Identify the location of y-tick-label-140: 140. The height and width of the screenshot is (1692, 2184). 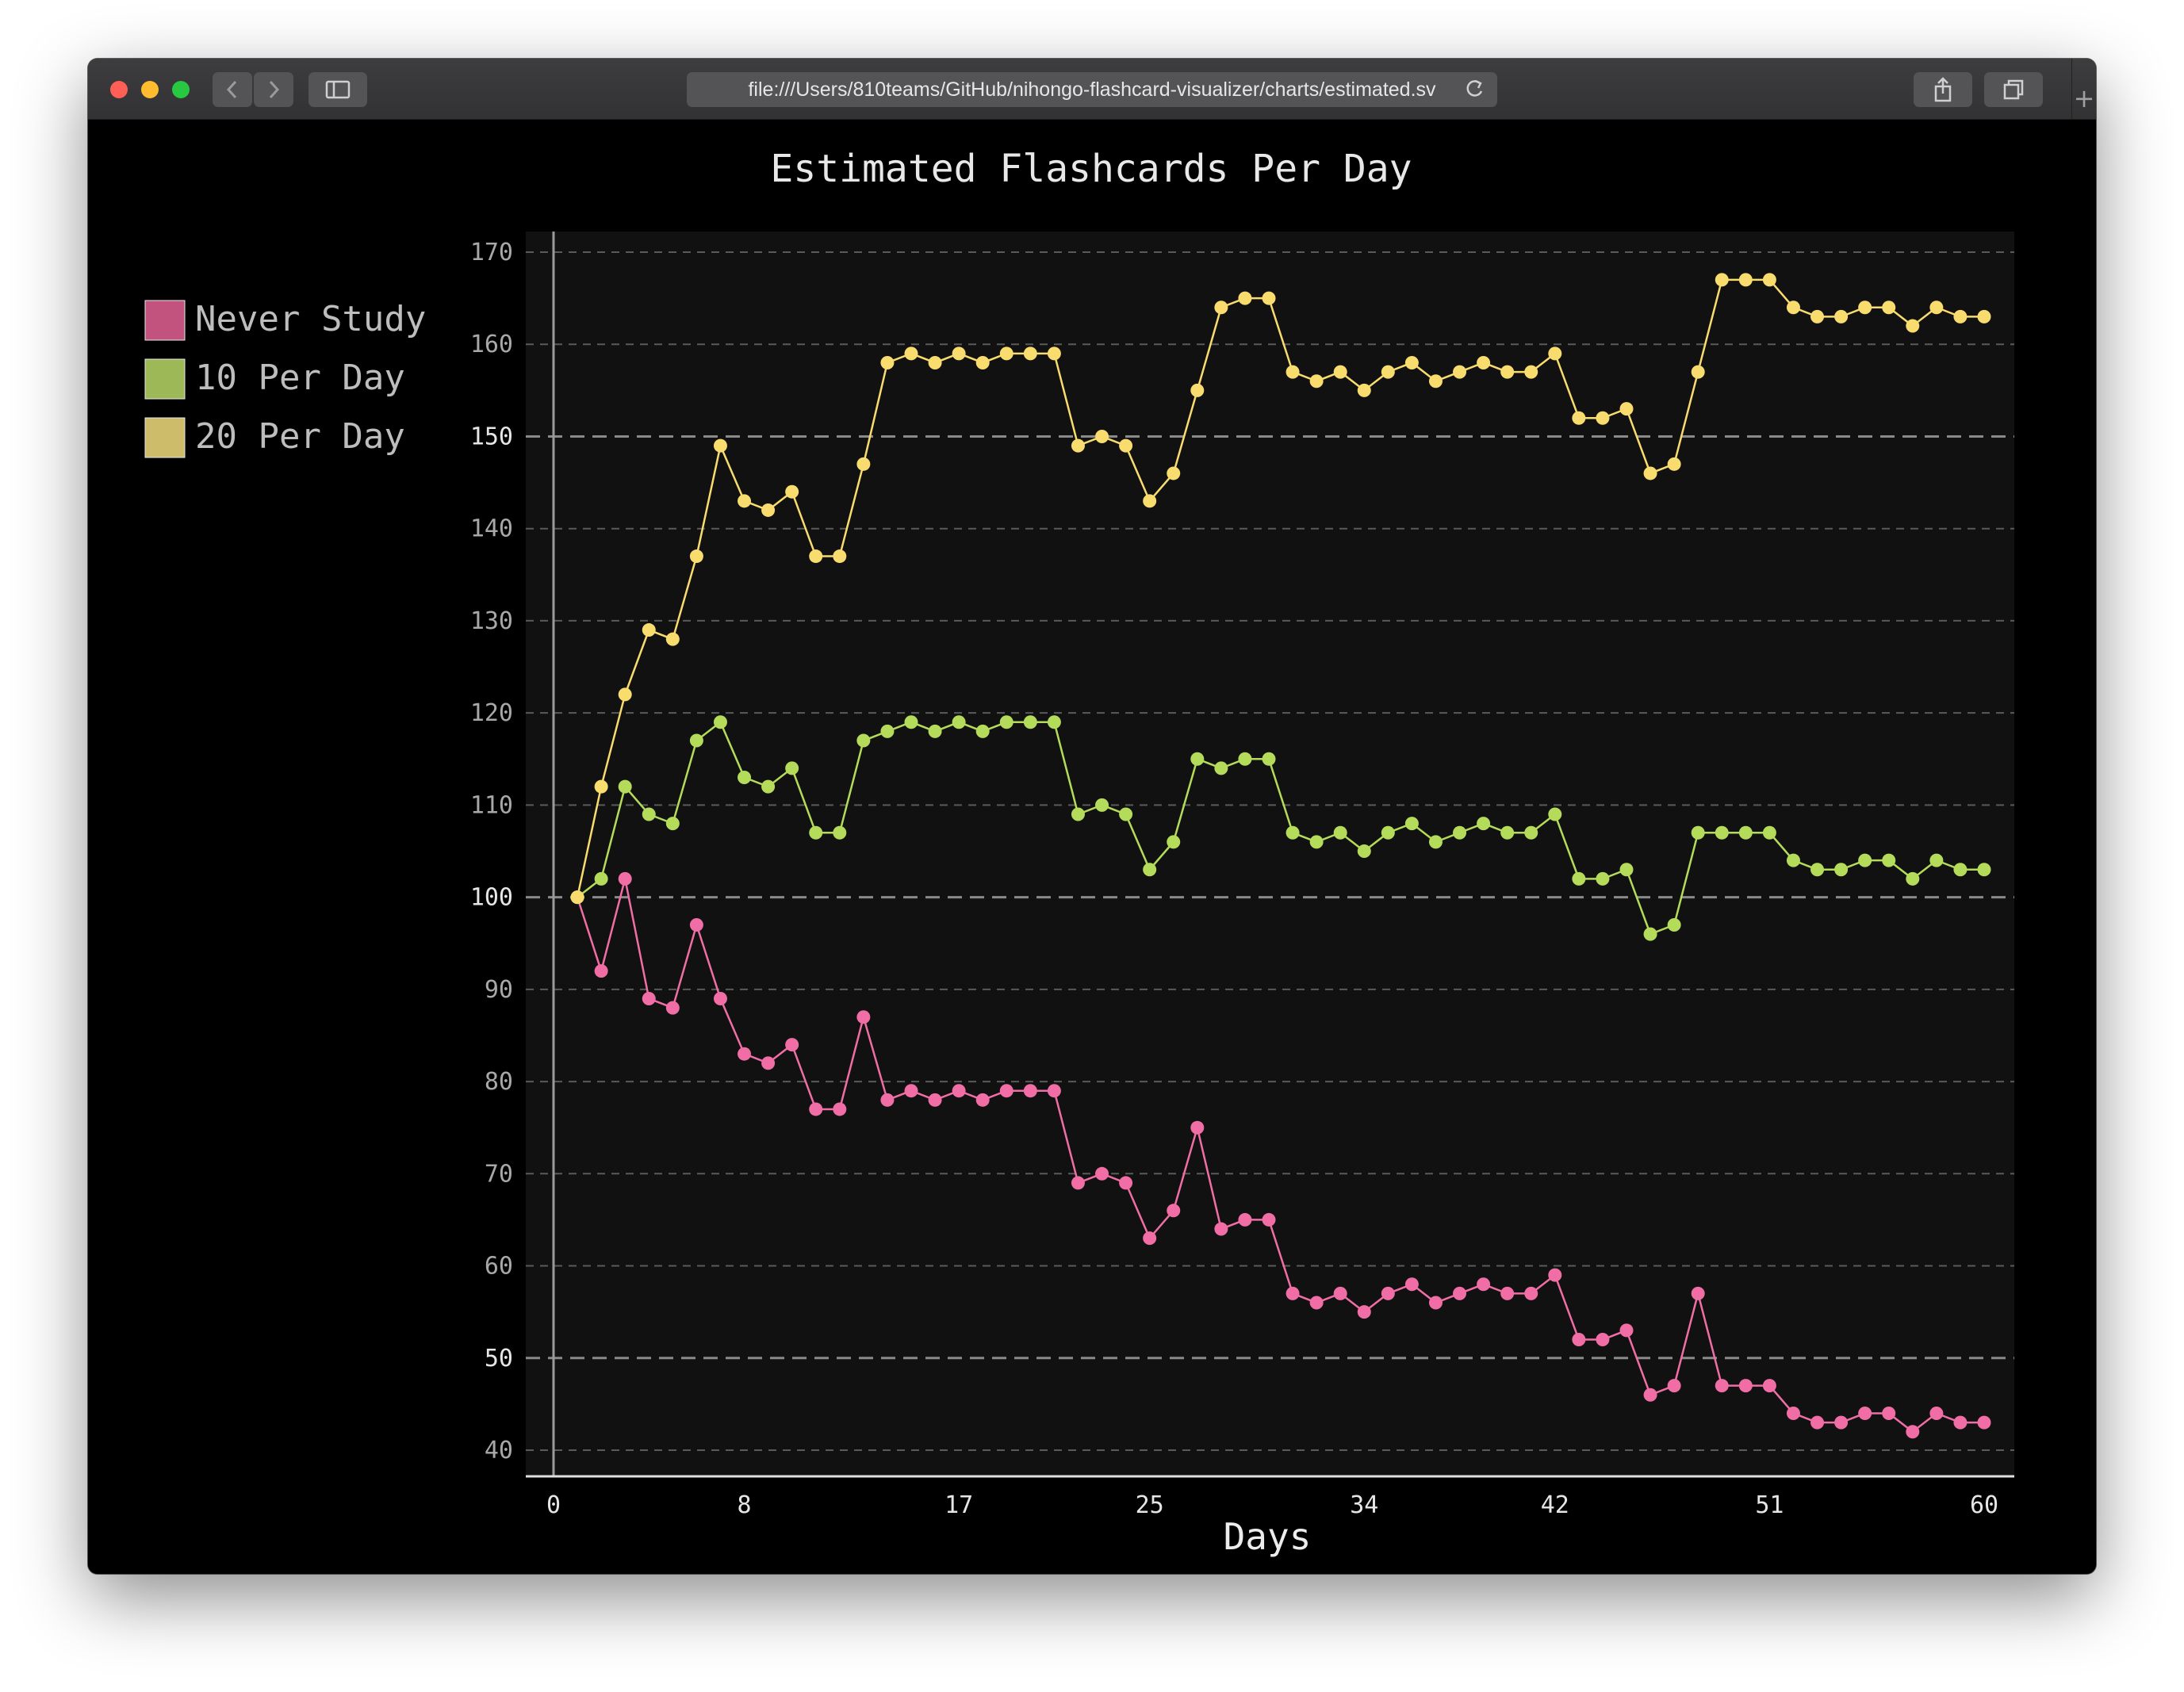
(491, 529).